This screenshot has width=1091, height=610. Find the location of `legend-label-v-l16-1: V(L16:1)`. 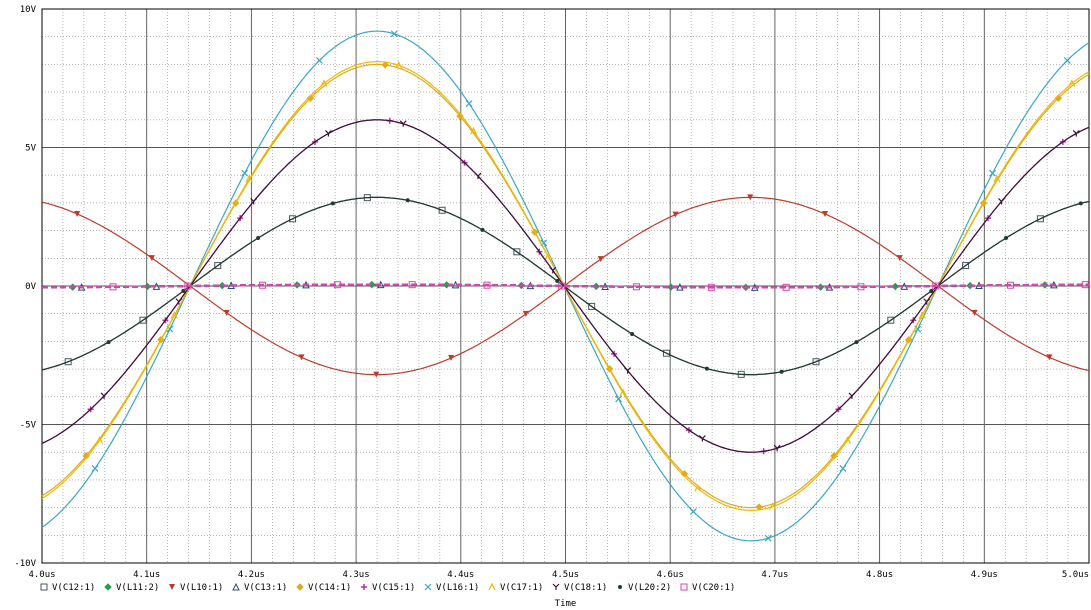

legend-label-v-l16-1: V(L16:1) is located at coordinates (457, 588).